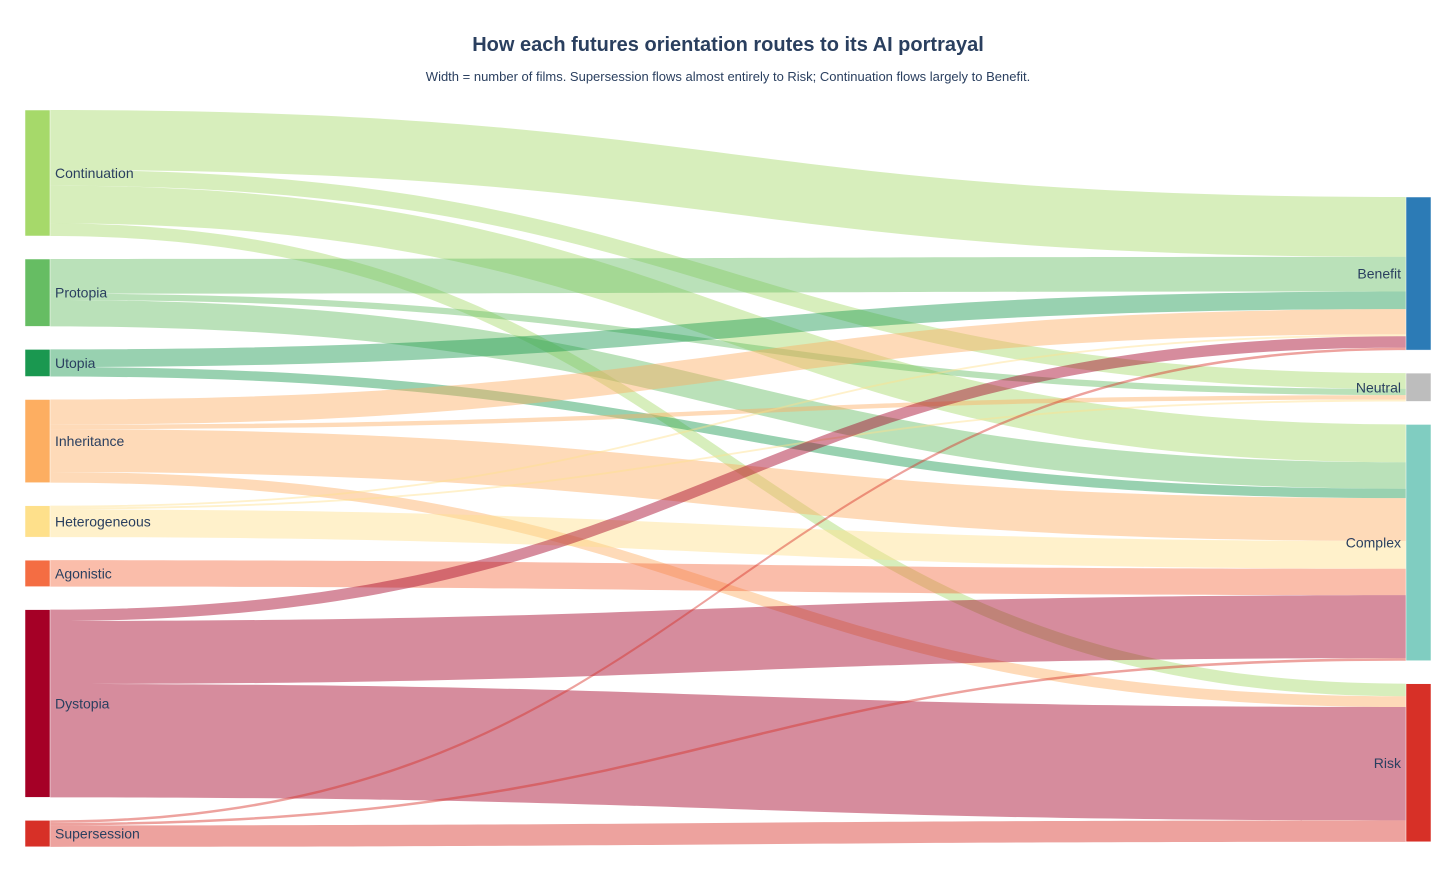 Image resolution: width=1456 pixels, height=874 pixels. Describe the element at coordinates (37, 703) in the screenshot. I see `node-dystopia` at that location.